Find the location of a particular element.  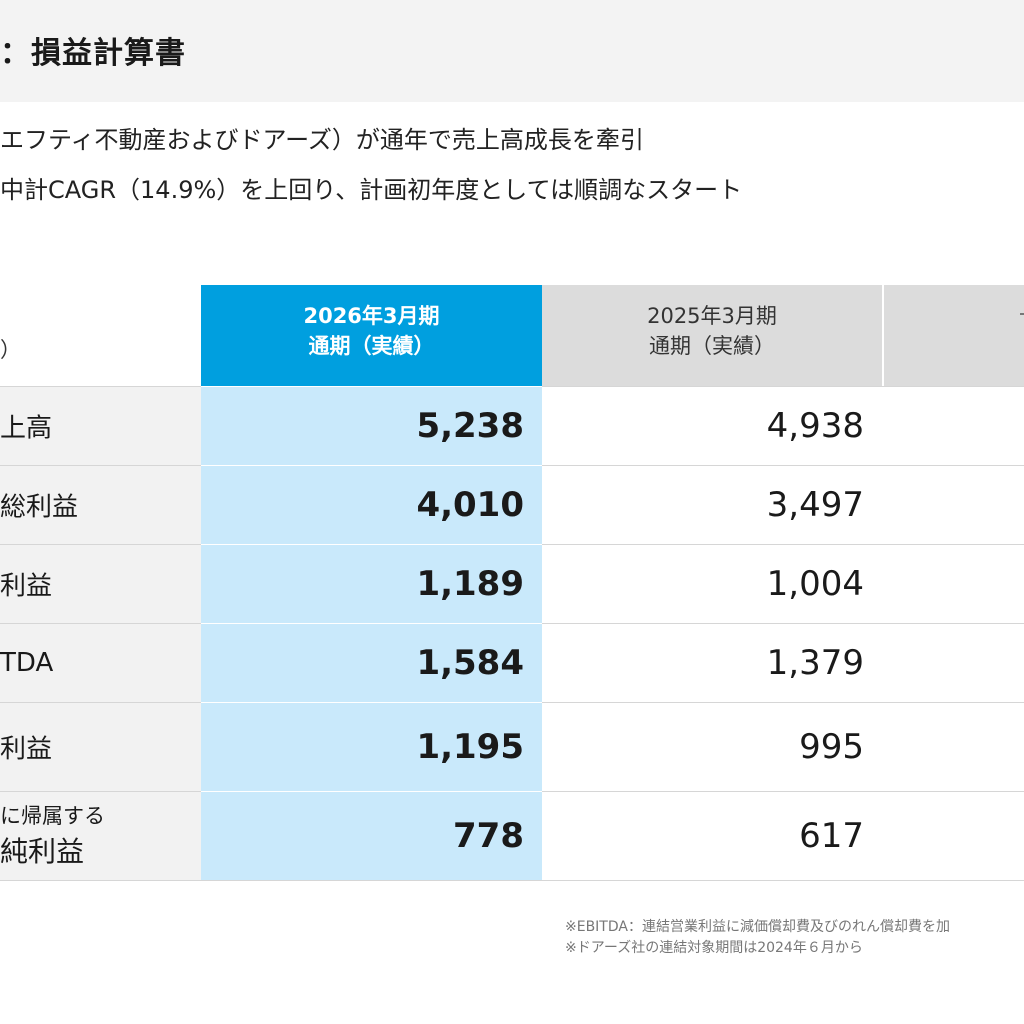

row-label-ebitda: TDA is located at coordinates (100, 662).